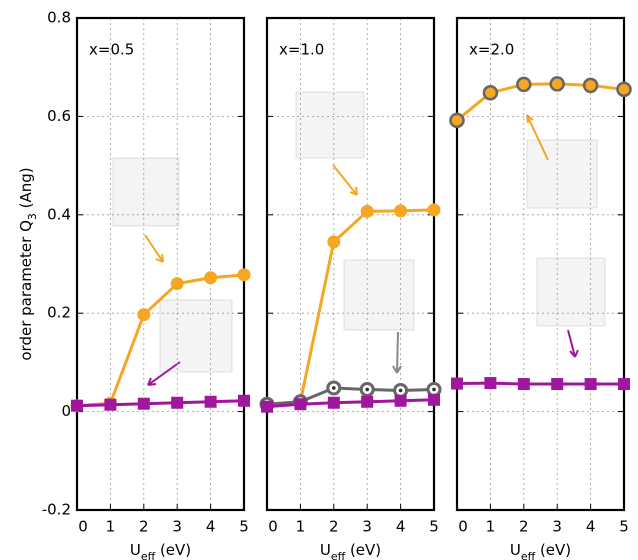 The height and width of the screenshot is (560, 638). Describe the element at coordinates (56, 510) in the screenshot. I see `y-tick-label: -0.2` at that location.